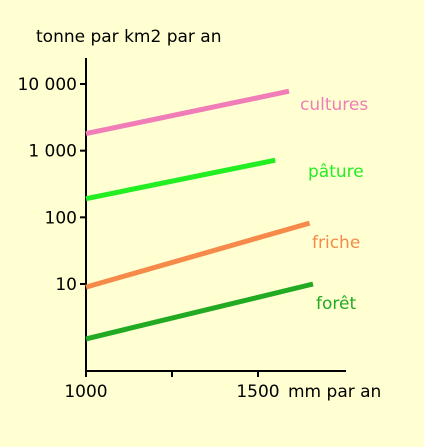  Describe the element at coordinates (334, 105) in the screenshot. I see `series-label: cultures` at that location.